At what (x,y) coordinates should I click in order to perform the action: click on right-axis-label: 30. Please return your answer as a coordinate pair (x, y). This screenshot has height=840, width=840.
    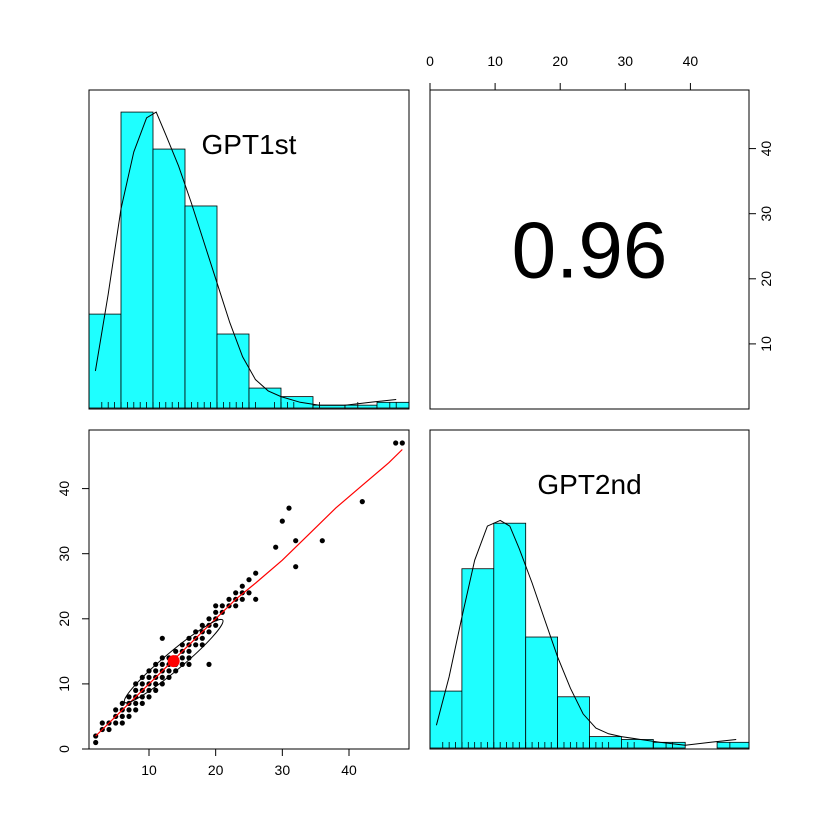
    Looking at the image, I should click on (766, 214).